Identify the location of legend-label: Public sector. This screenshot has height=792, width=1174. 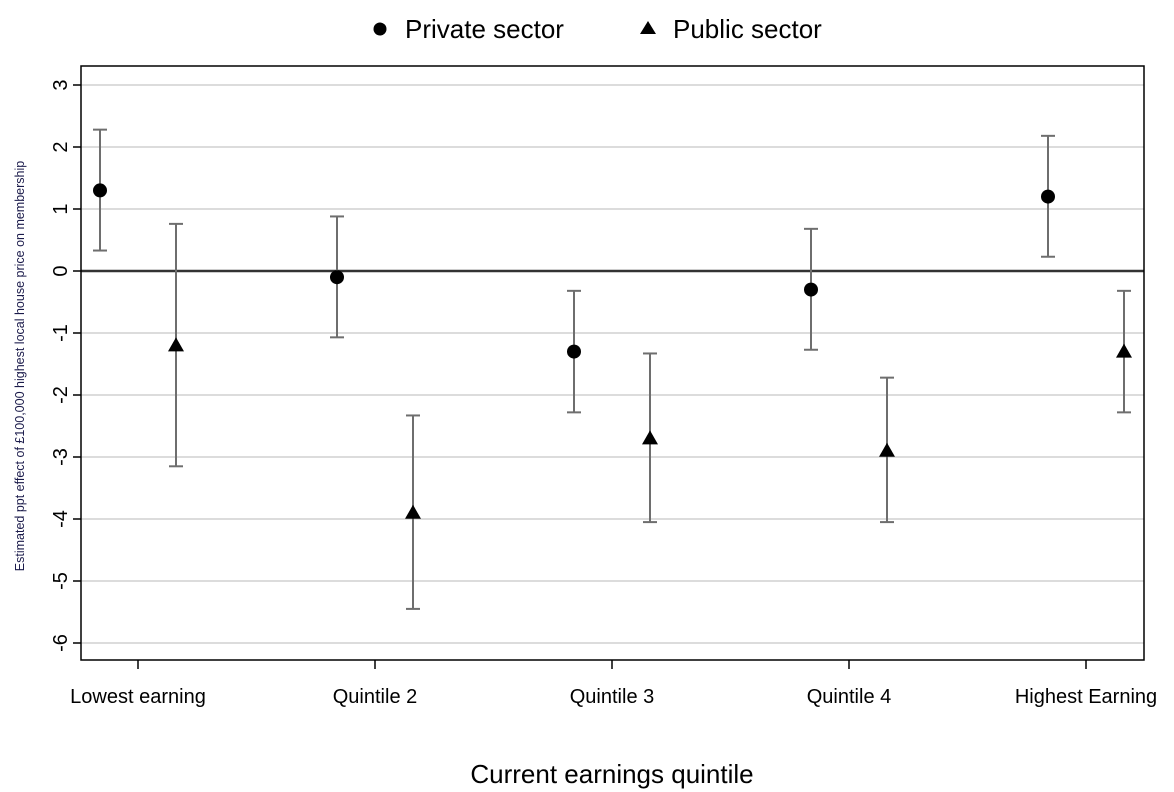
(747, 29).